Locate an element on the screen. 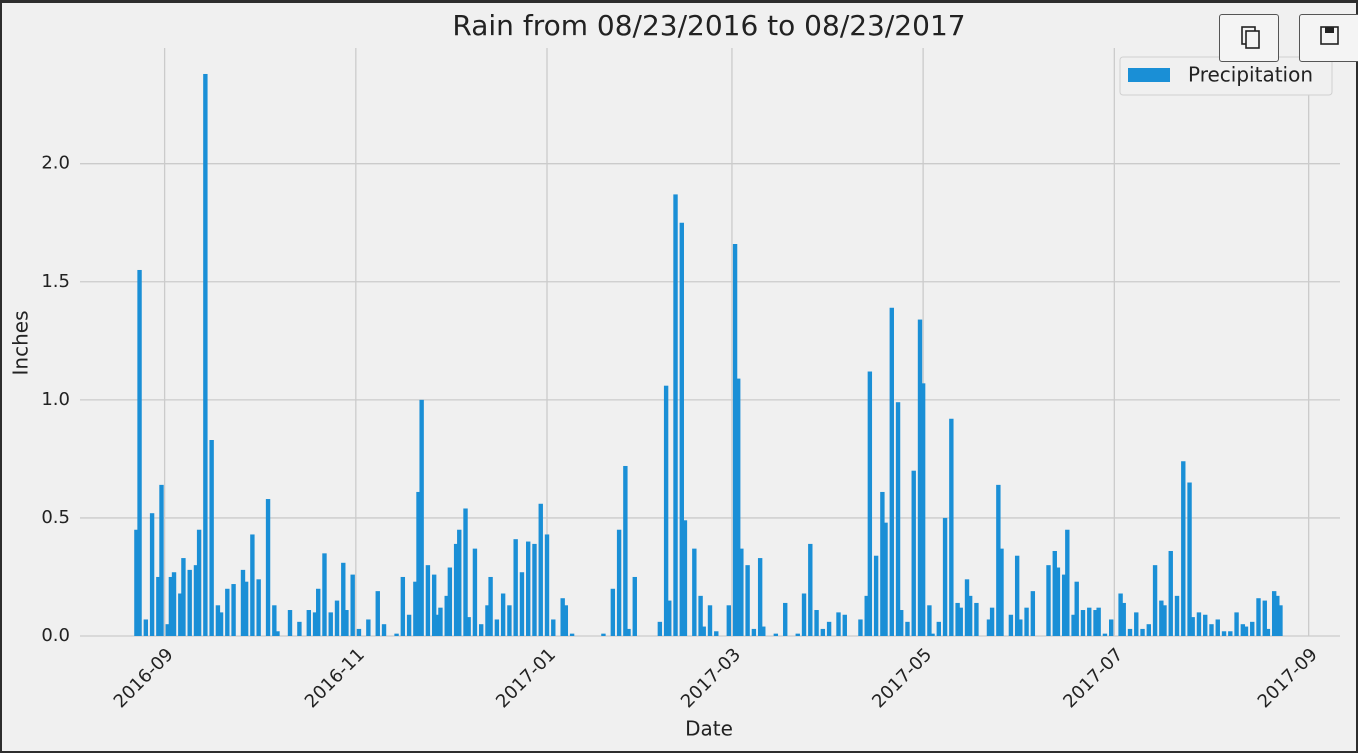 The image size is (1358, 753). y-axis-label: Inches is located at coordinates (21, 343).